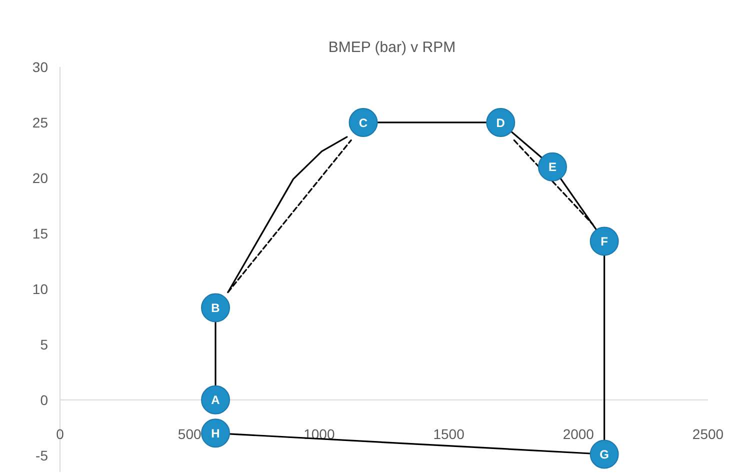 Image resolution: width=737 pixels, height=474 pixels. What do you see at coordinates (449, 434) in the screenshot?
I see `x-tick-label: 1500` at bounding box center [449, 434].